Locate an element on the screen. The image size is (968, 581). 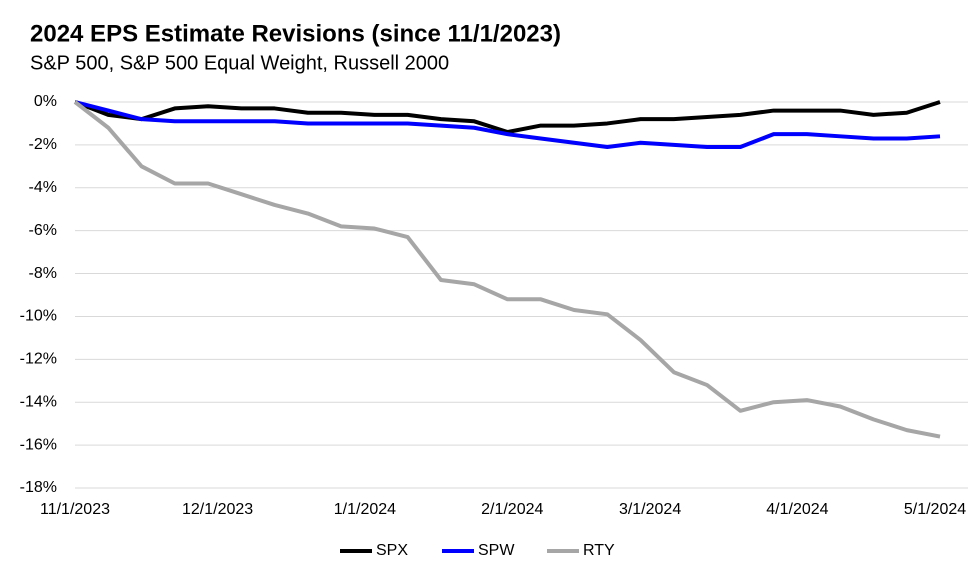
legend-label: SPX is located at coordinates (392, 550).